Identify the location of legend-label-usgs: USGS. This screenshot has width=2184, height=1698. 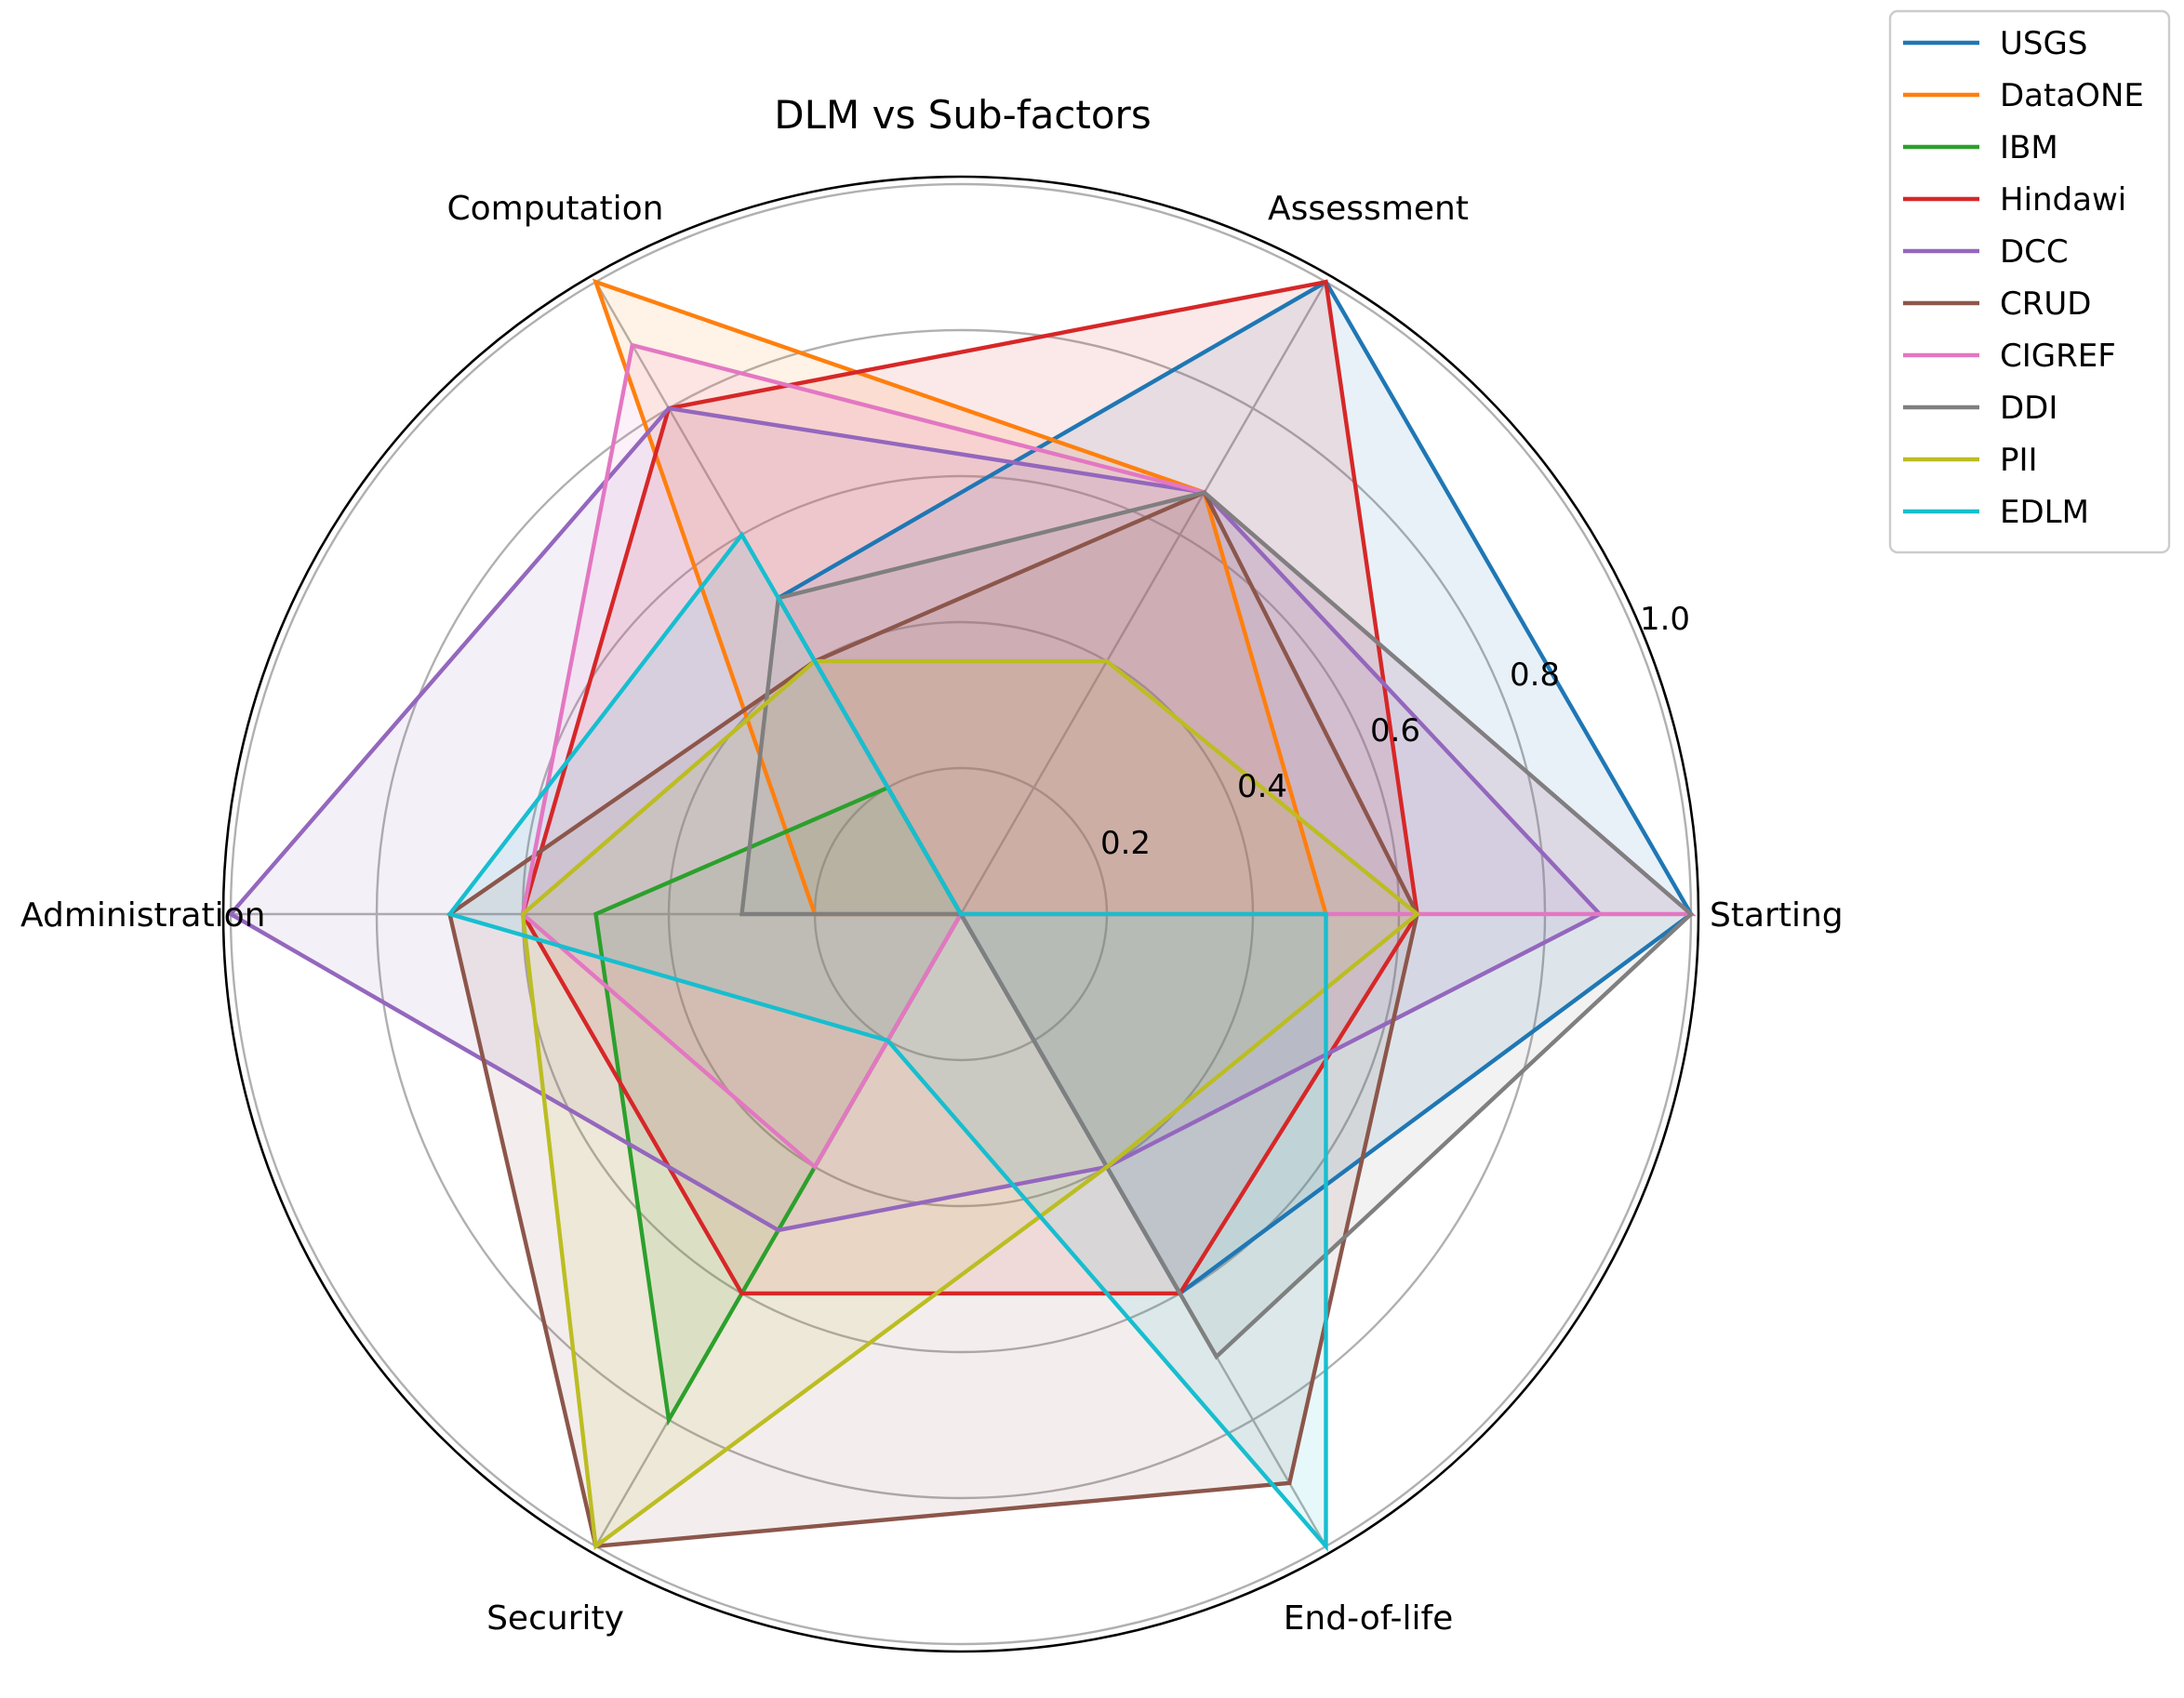
(2043, 43).